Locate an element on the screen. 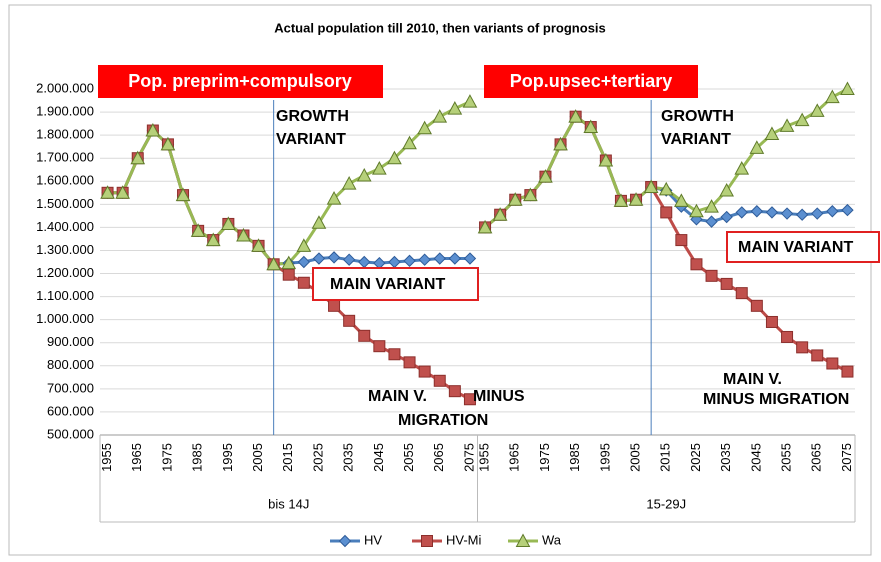 Image resolution: width=881 pixels, height=562 pixels. y-tick-label: 1.000.000 is located at coordinates (65, 318).